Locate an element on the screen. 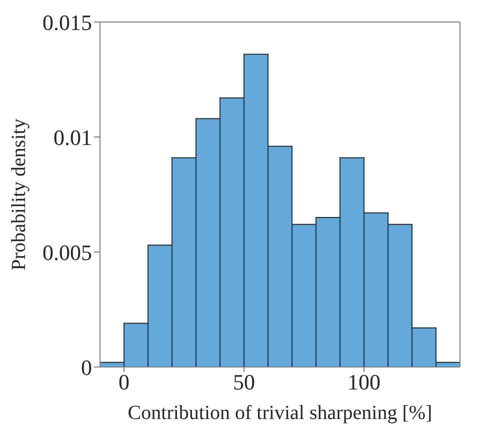  y-tick-label: 0.005 is located at coordinates (67, 252).